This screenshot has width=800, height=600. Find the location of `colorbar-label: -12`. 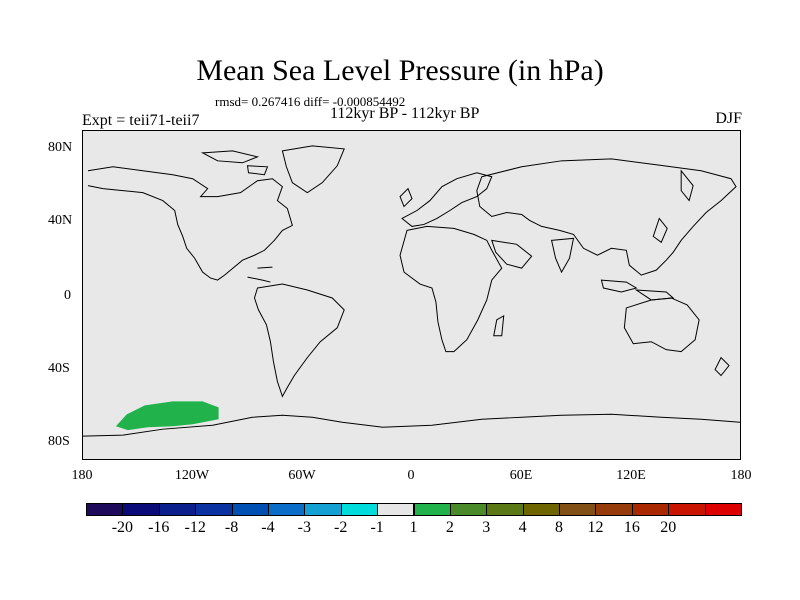

colorbar-label: -12 is located at coordinates (195, 527).